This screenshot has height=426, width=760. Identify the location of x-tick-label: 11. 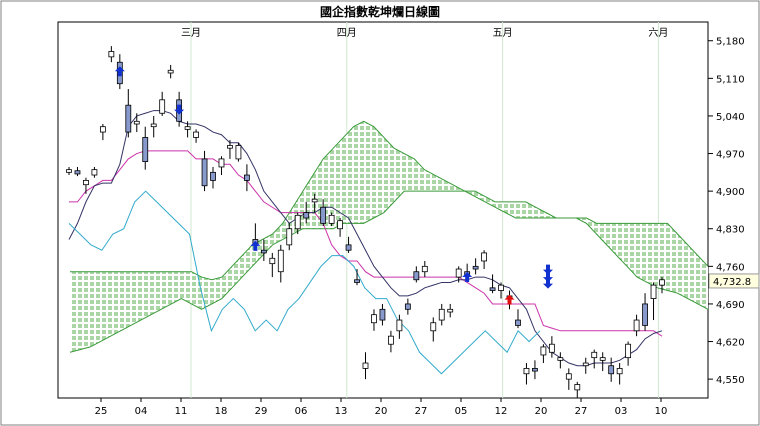
(181, 411).